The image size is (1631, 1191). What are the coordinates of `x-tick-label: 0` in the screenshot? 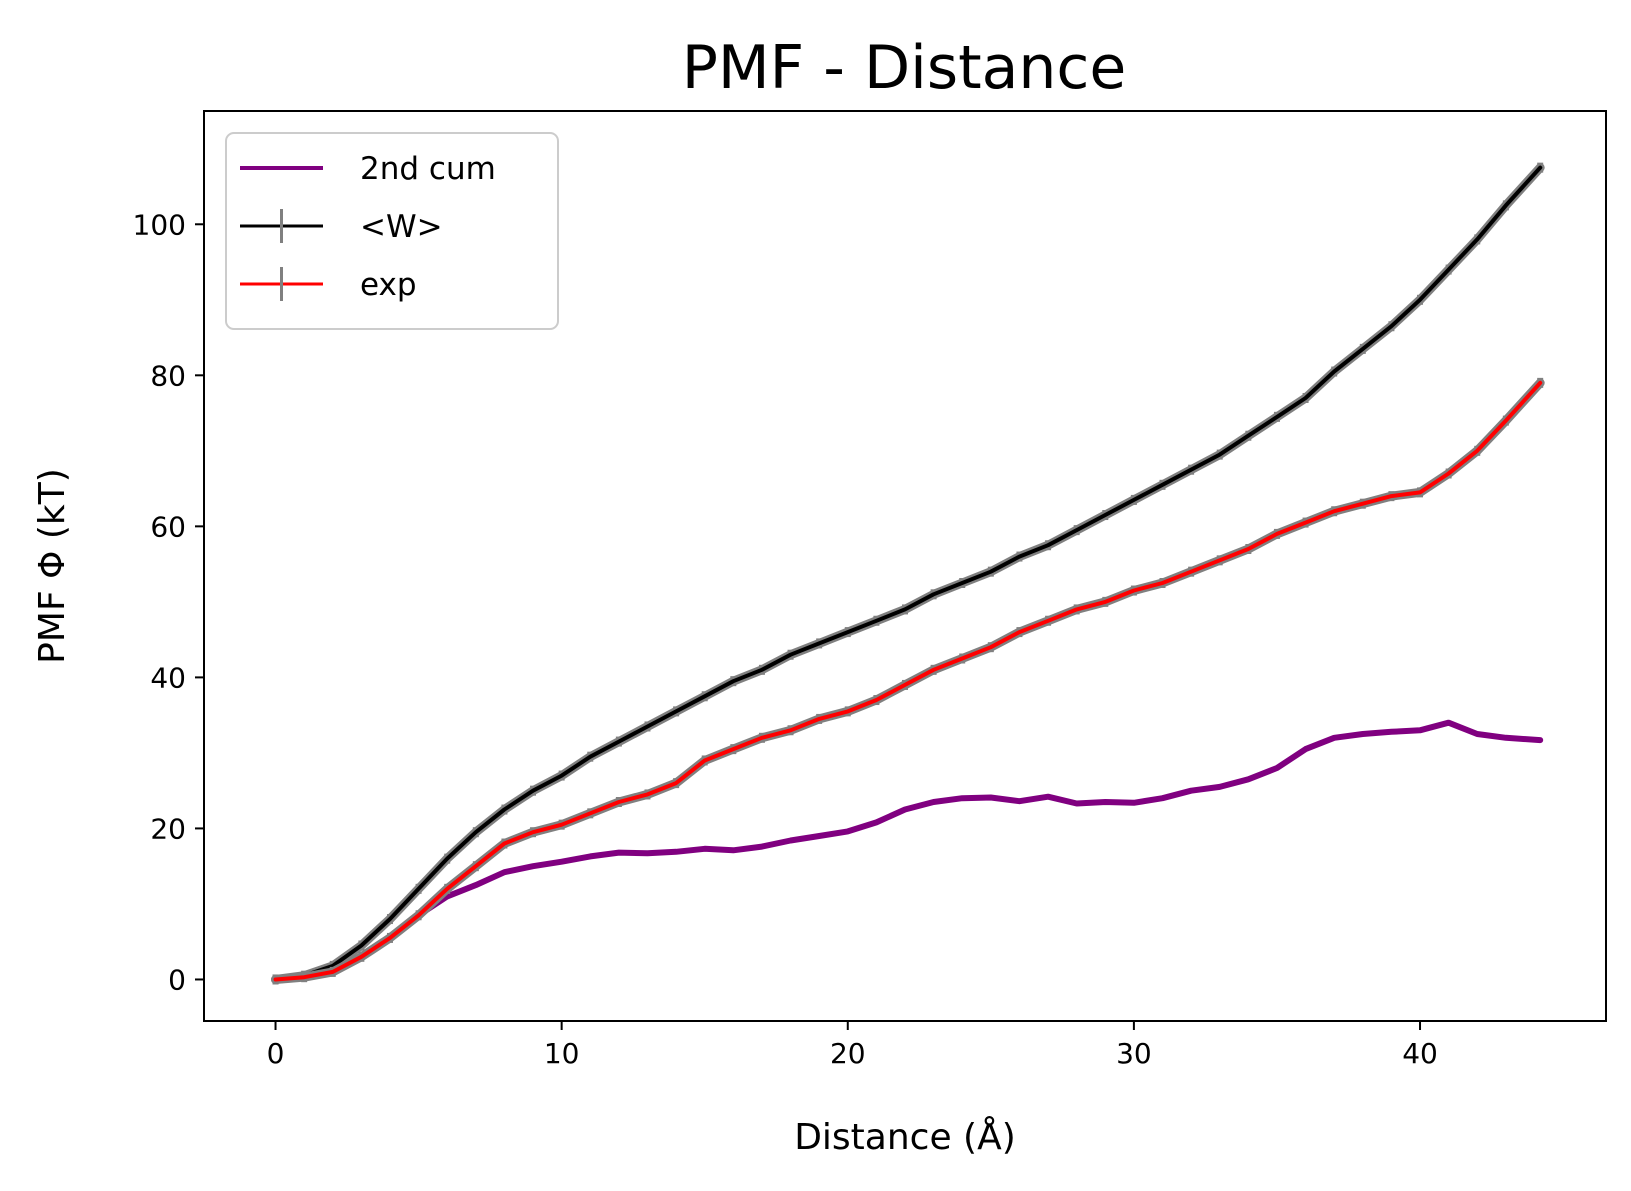 It's located at (276, 1053).